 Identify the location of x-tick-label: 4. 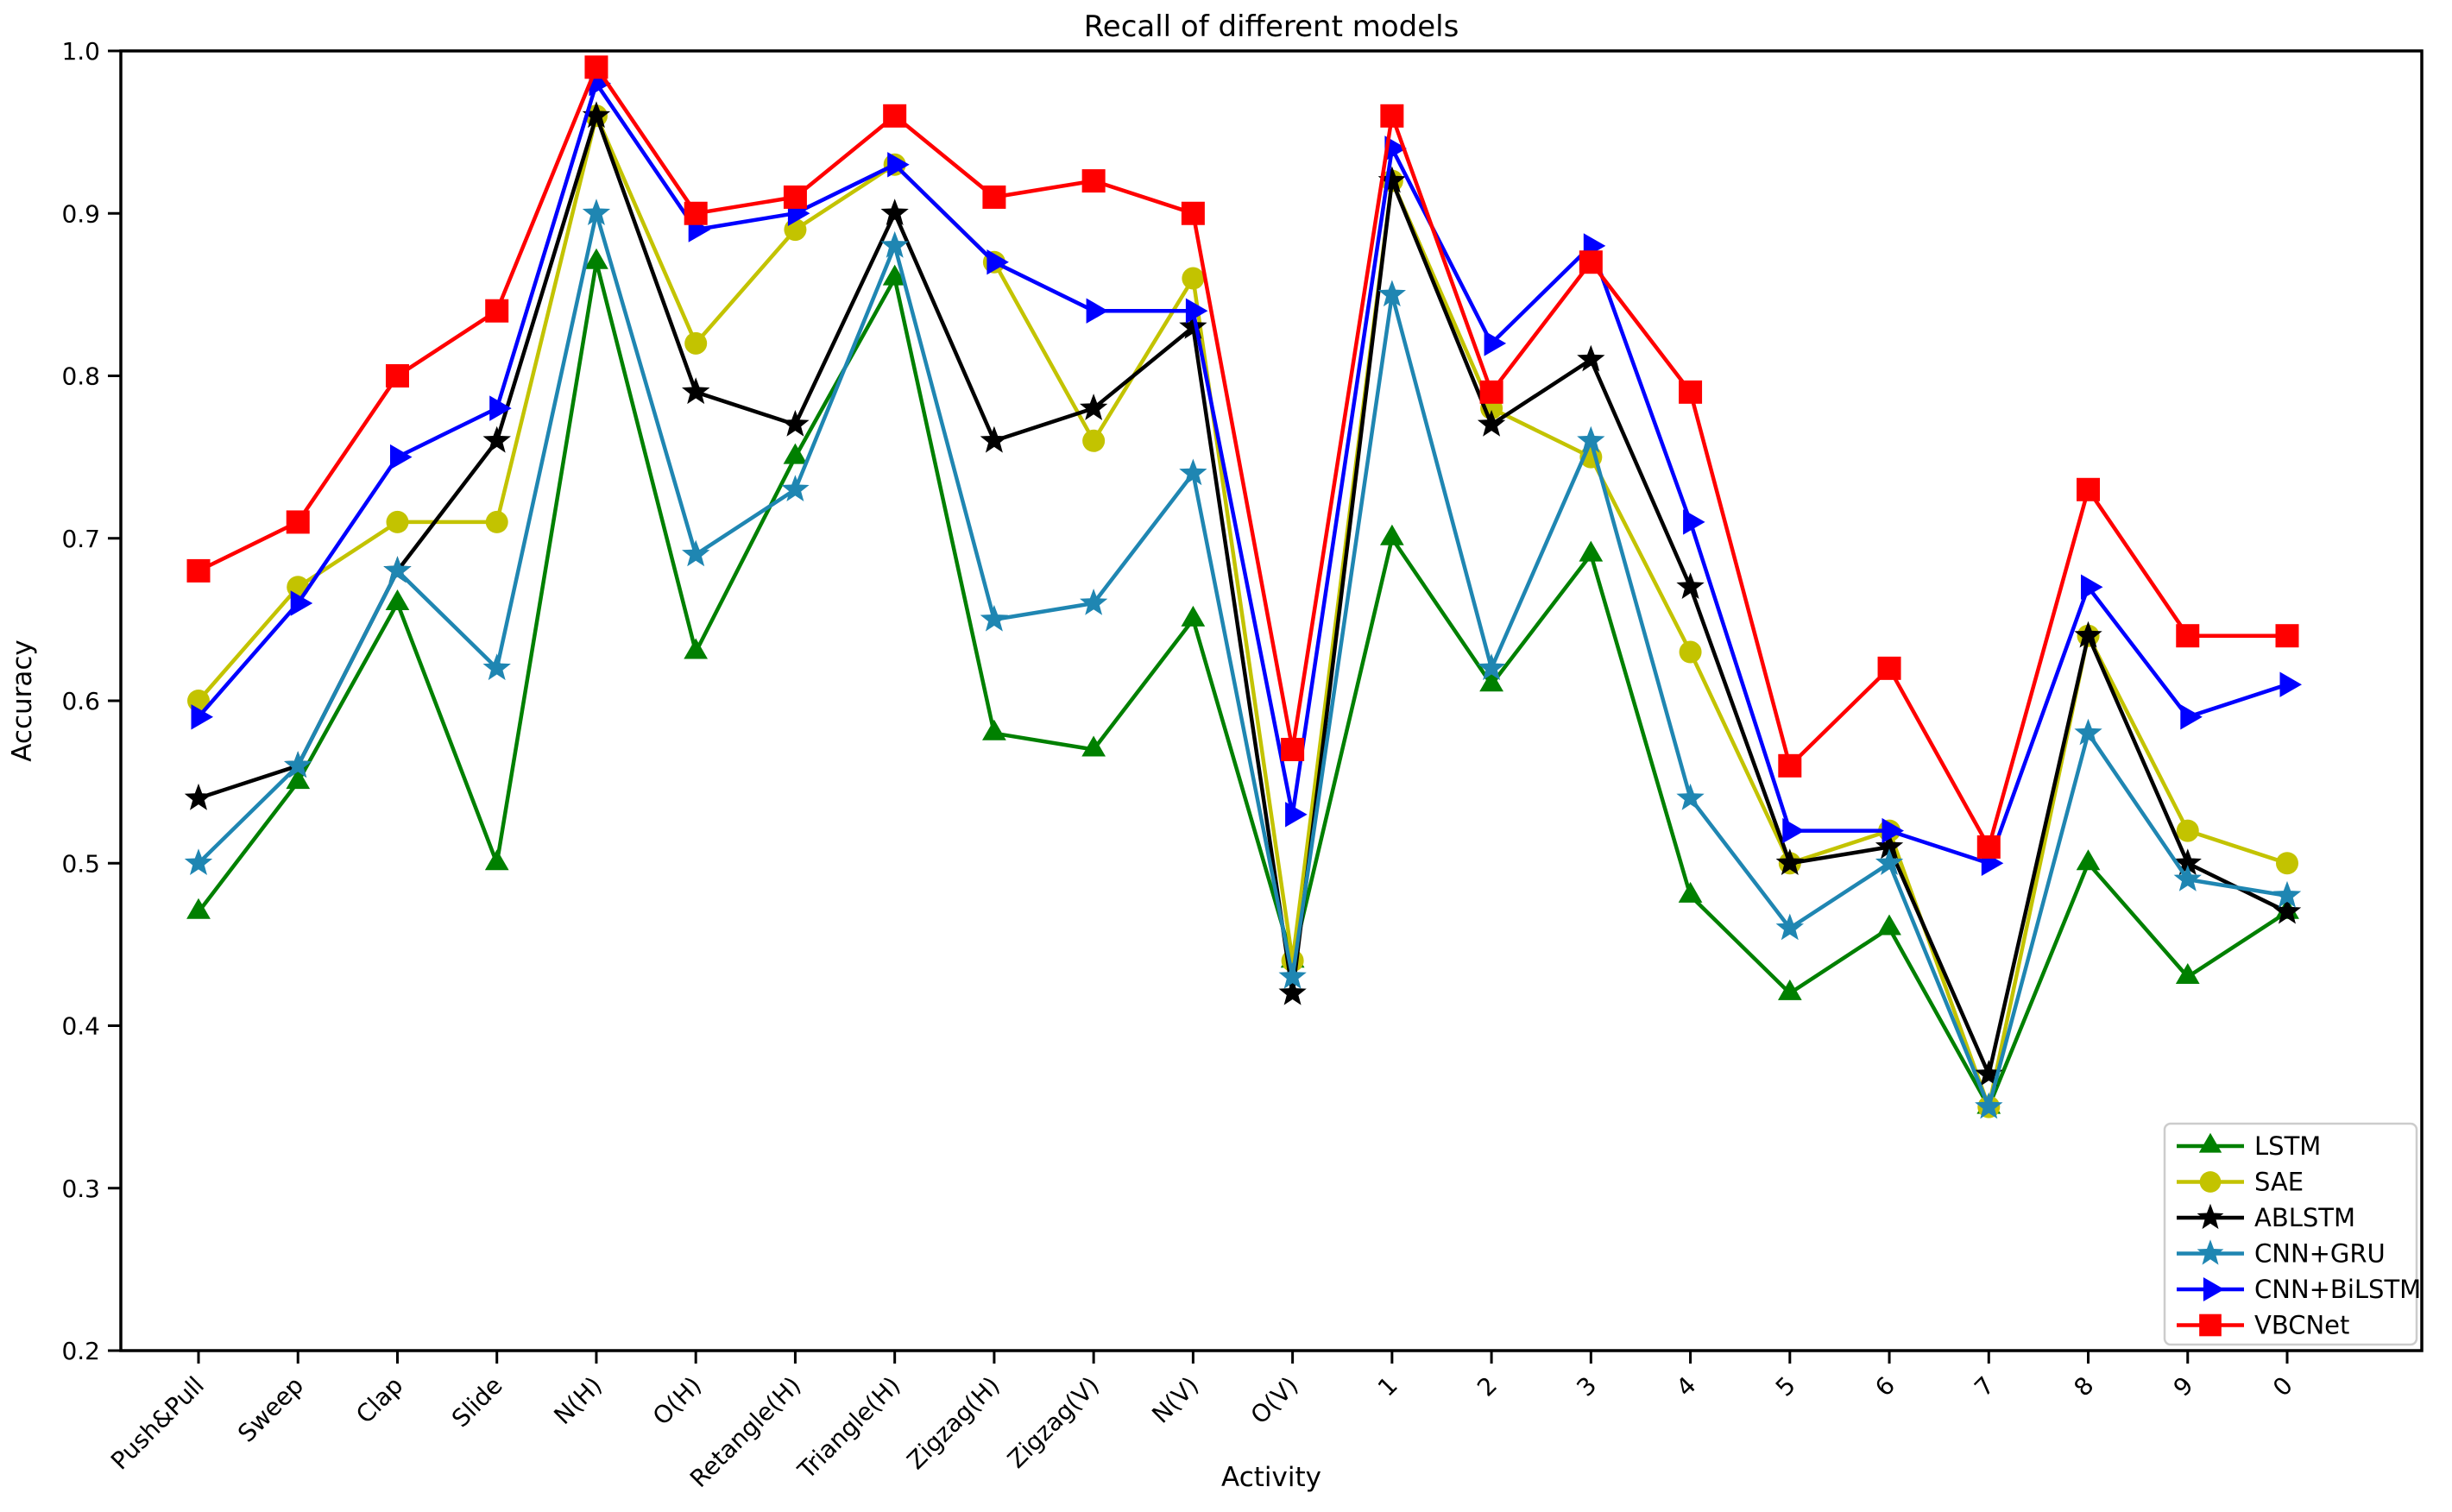
(1686, 1387).